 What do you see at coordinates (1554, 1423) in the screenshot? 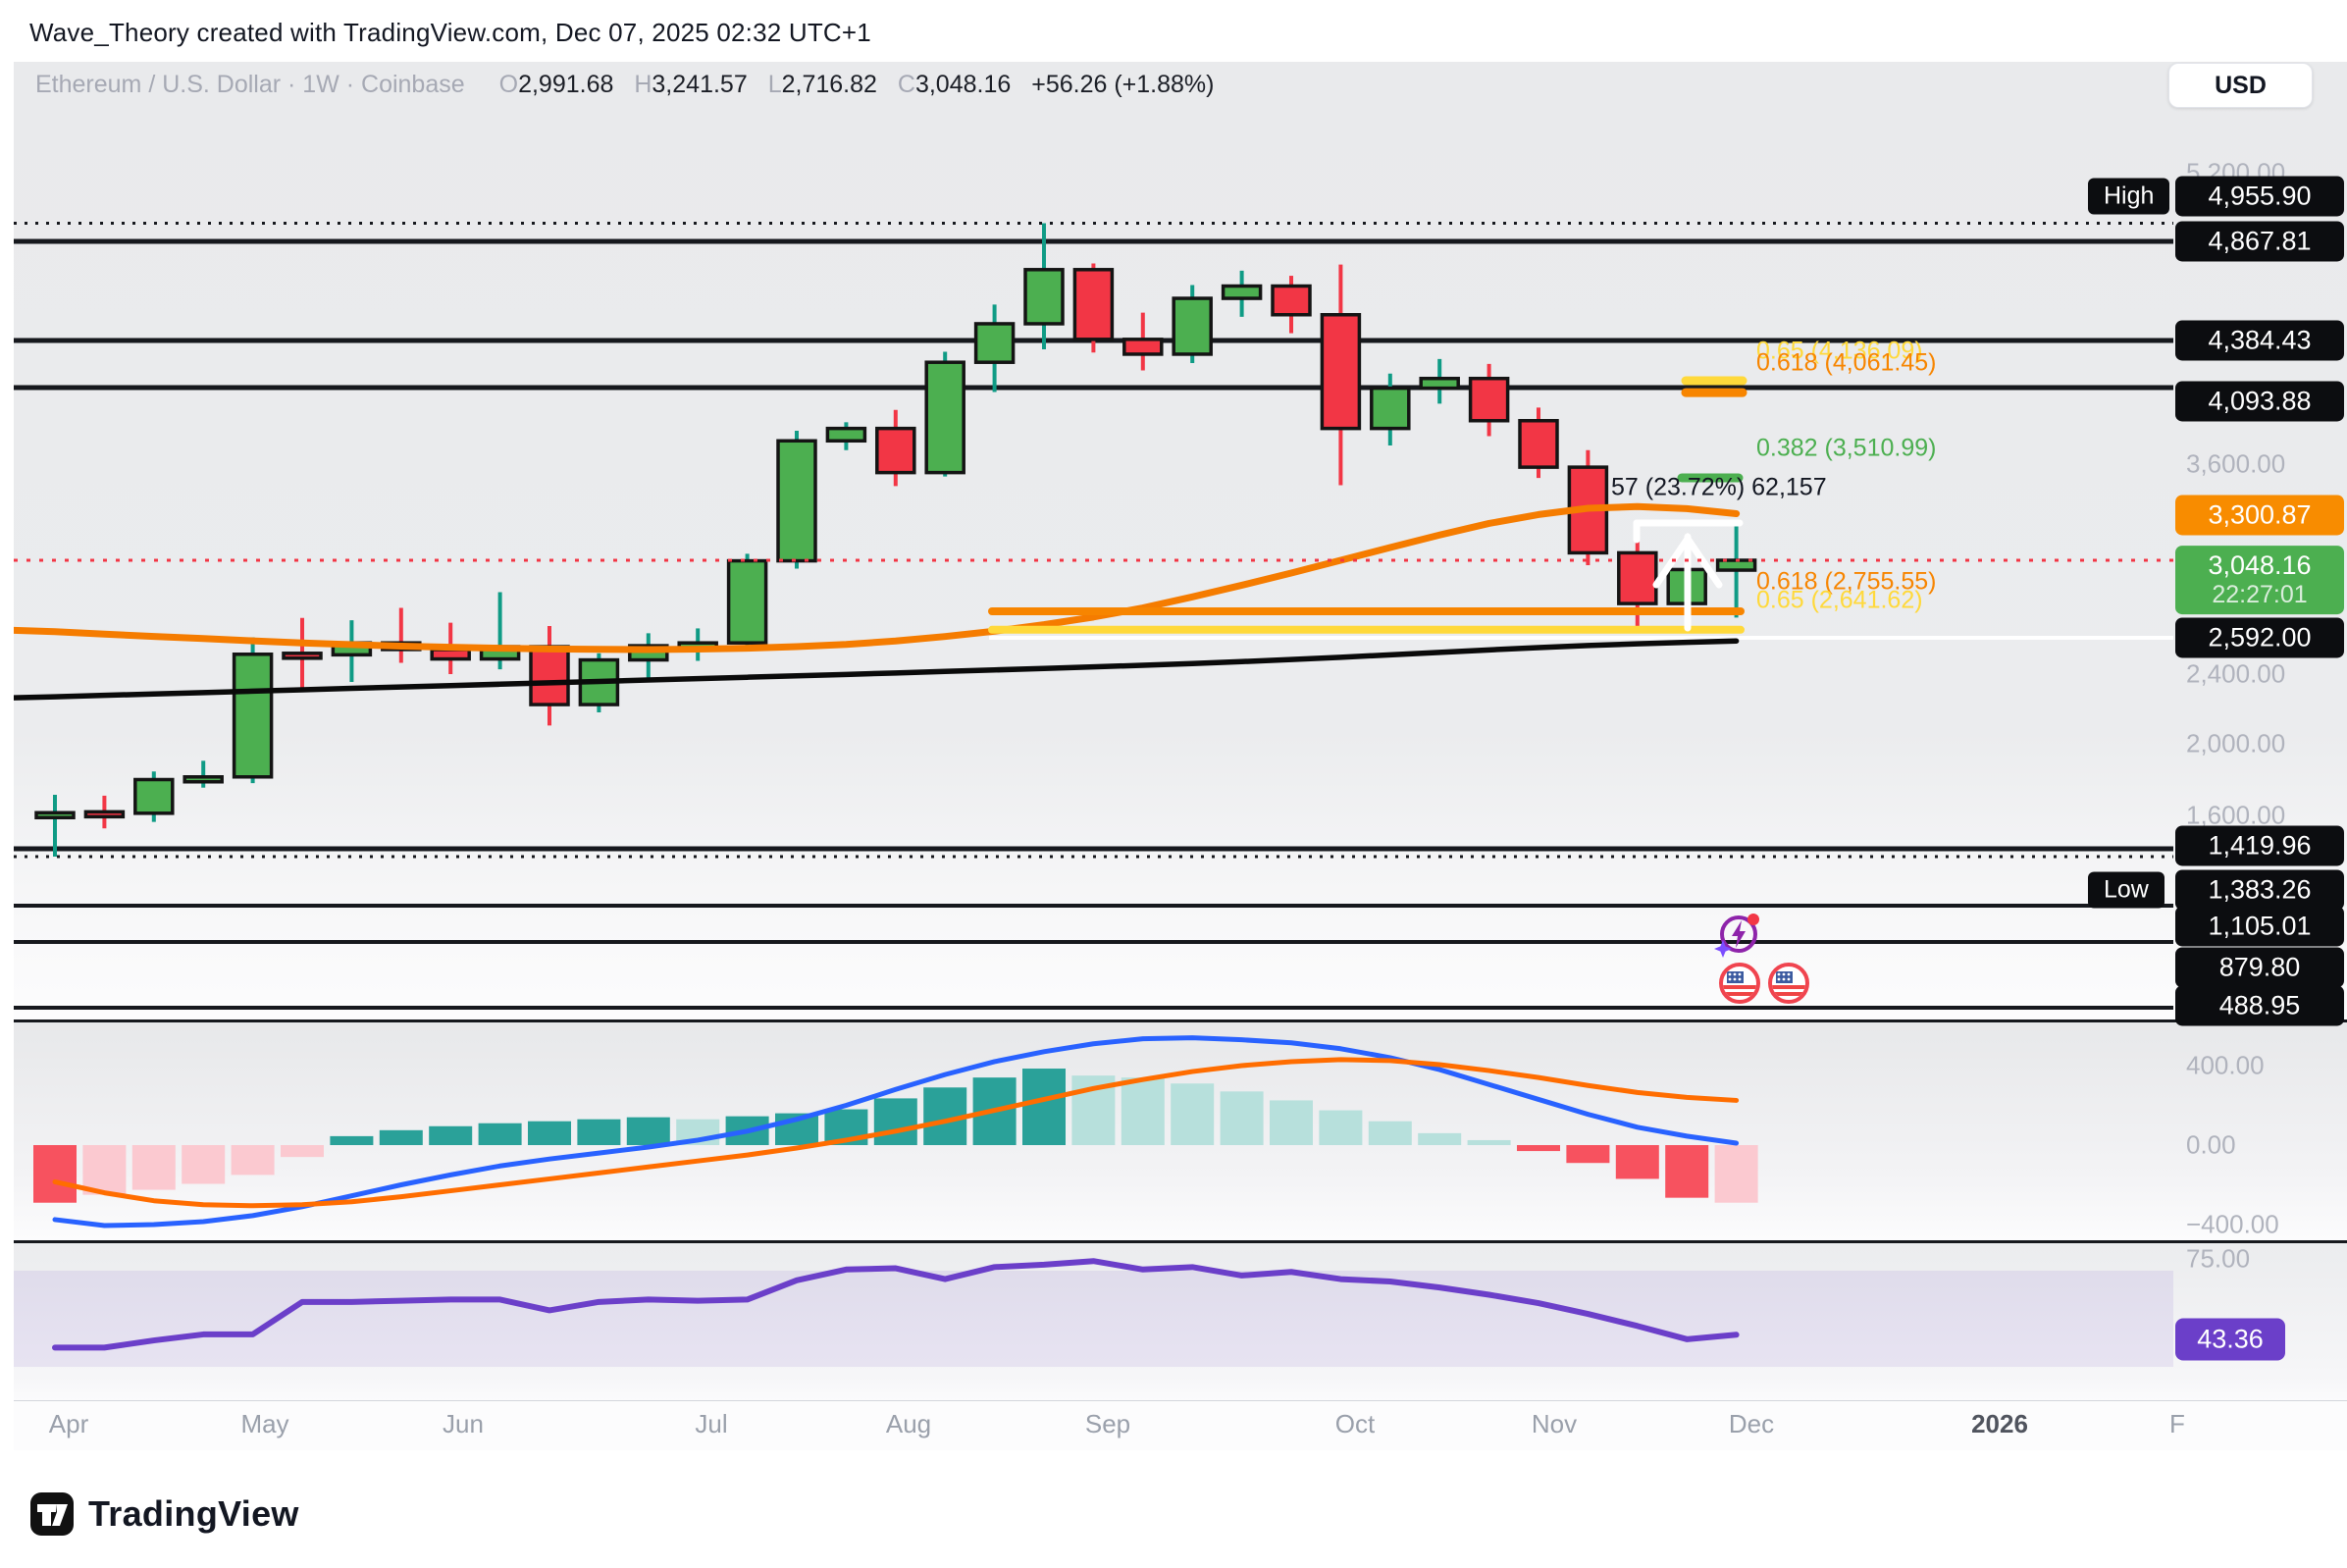
I see `month-label: Nov` at bounding box center [1554, 1423].